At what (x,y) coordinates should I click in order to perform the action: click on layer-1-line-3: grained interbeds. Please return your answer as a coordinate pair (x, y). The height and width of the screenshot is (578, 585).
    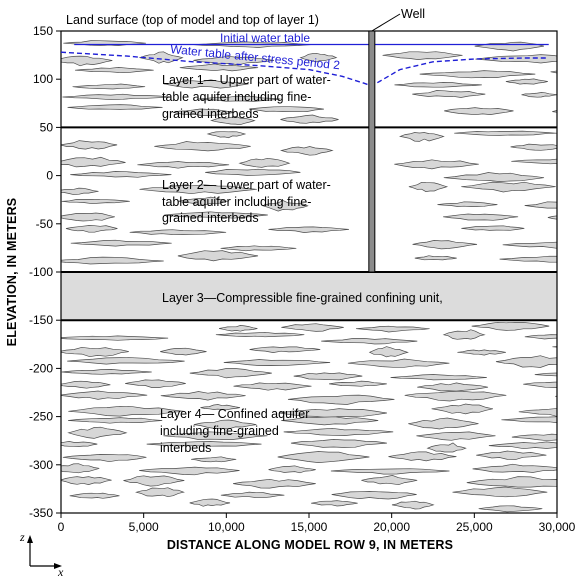
    Looking at the image, I should click on (210, 114).